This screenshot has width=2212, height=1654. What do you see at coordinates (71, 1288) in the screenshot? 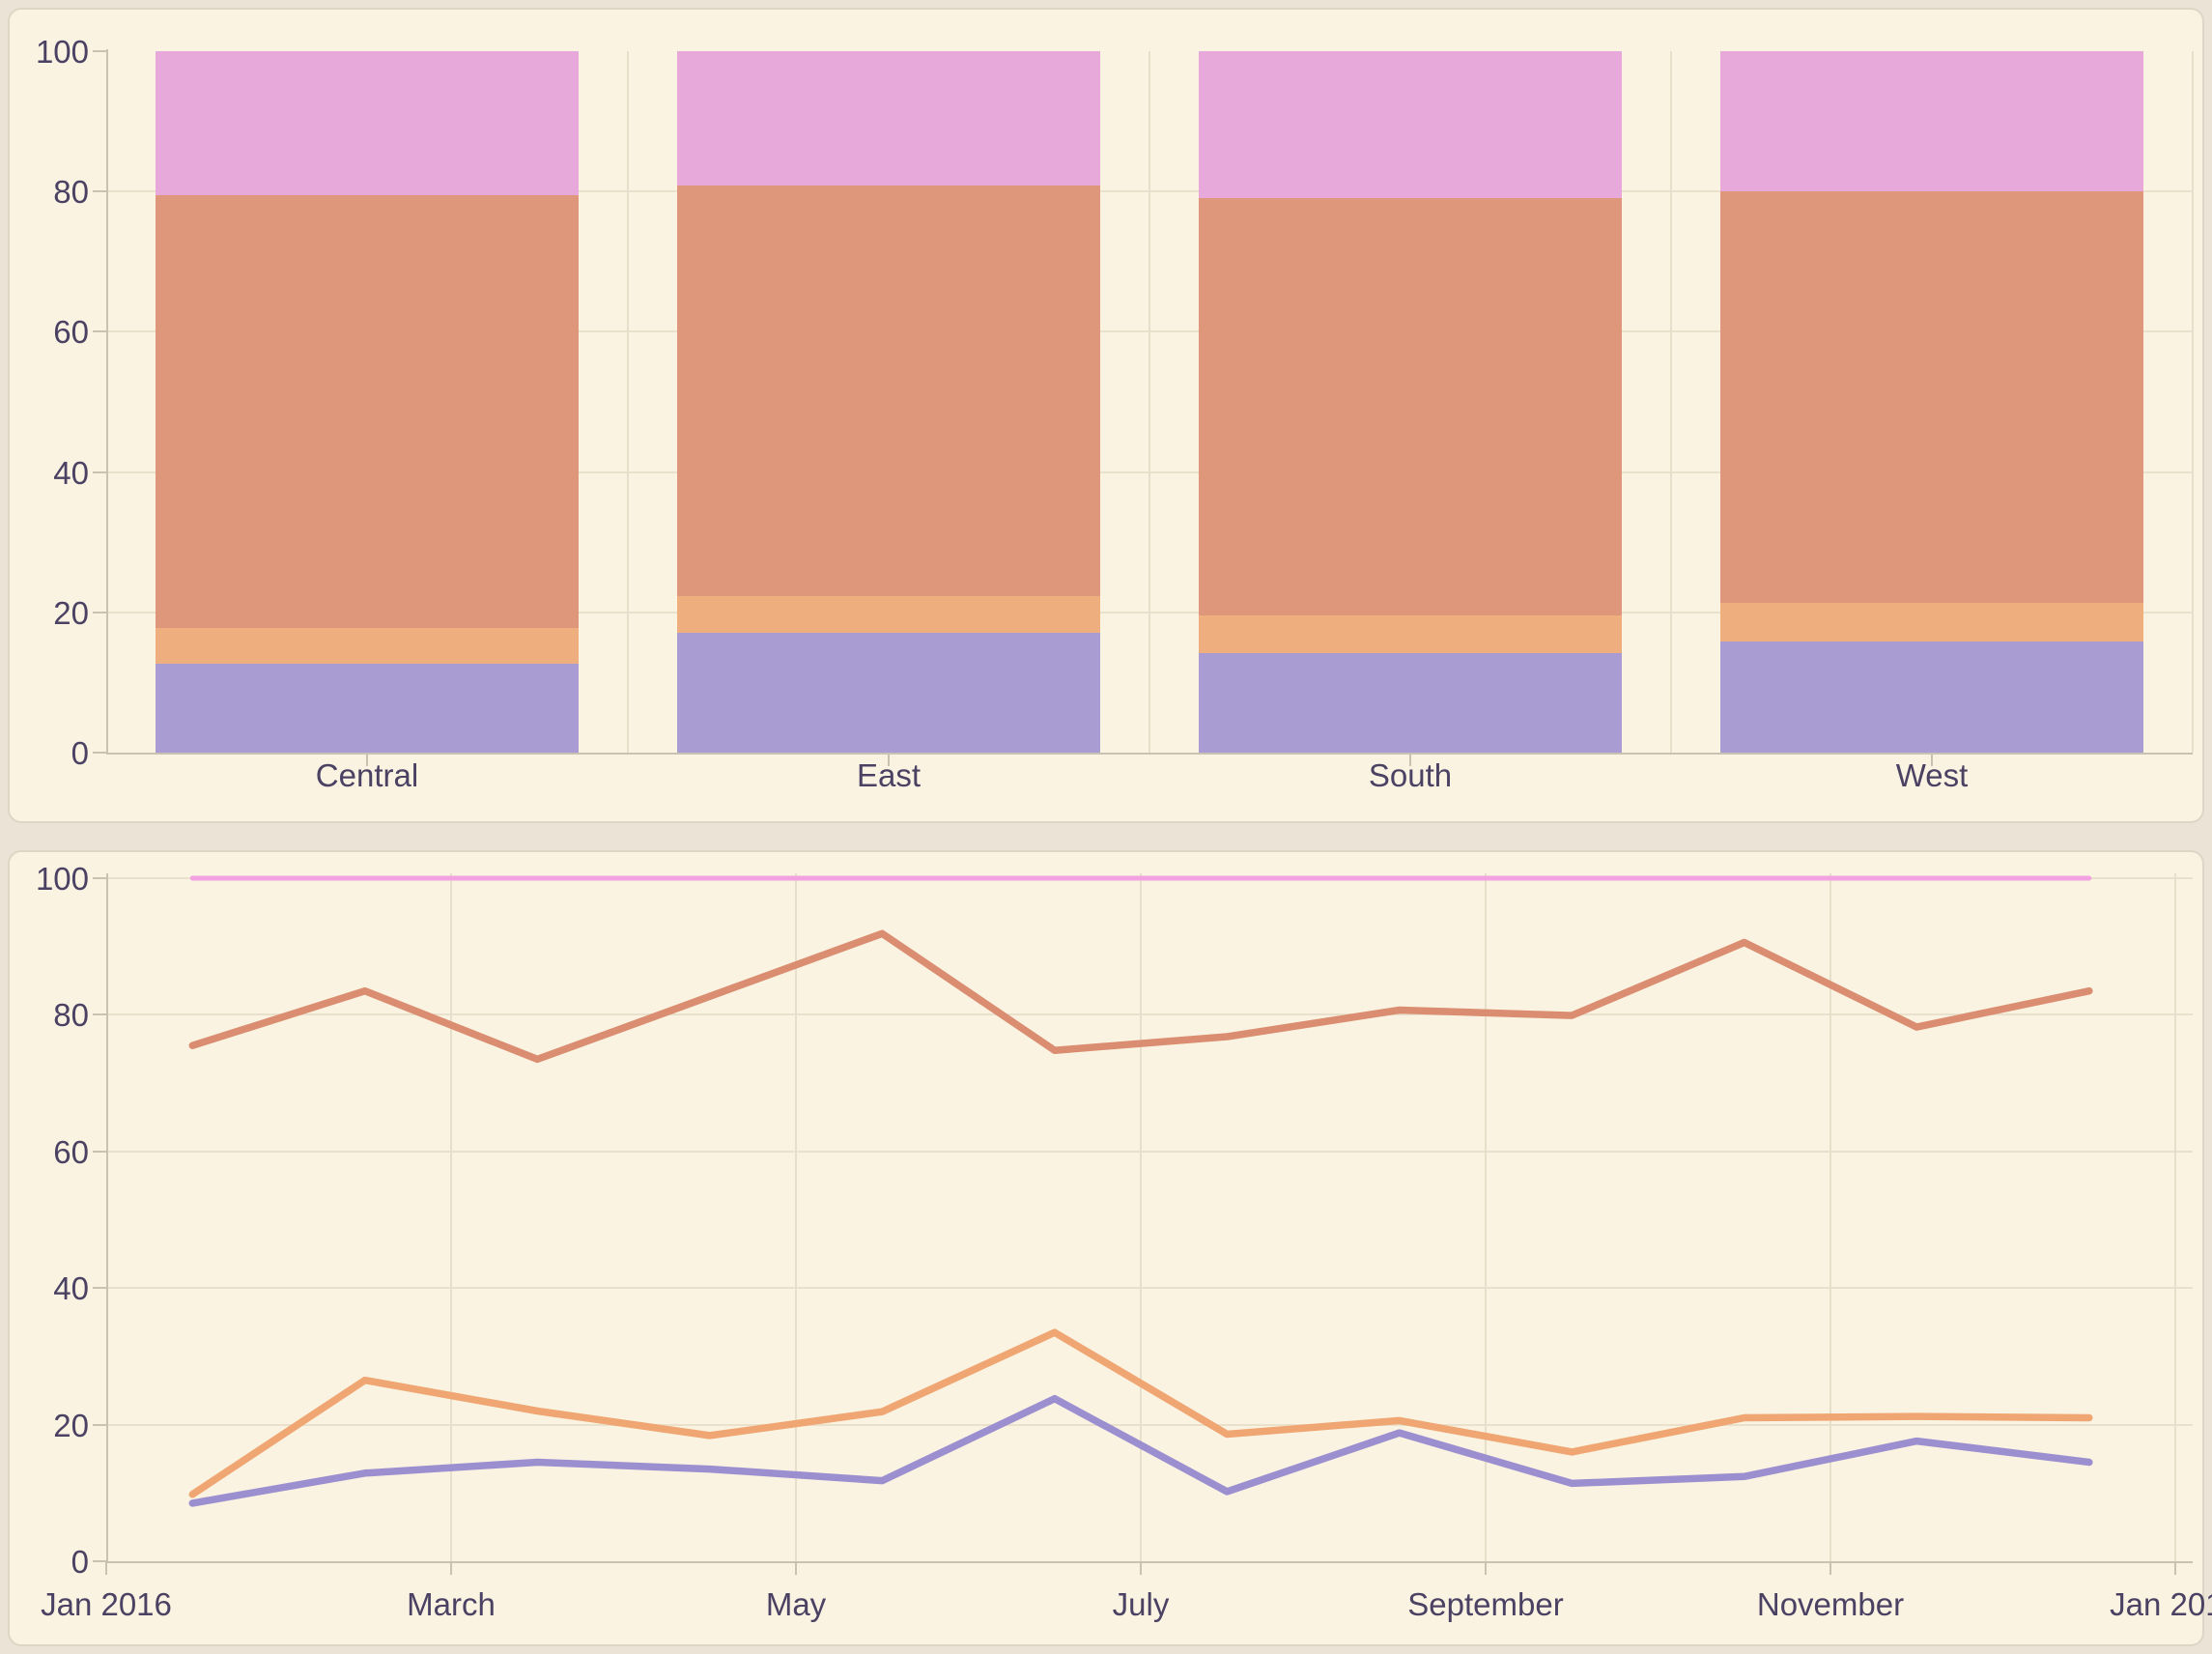
I see `line-y-axis-label: 40` at bounding box center [71, 1288].